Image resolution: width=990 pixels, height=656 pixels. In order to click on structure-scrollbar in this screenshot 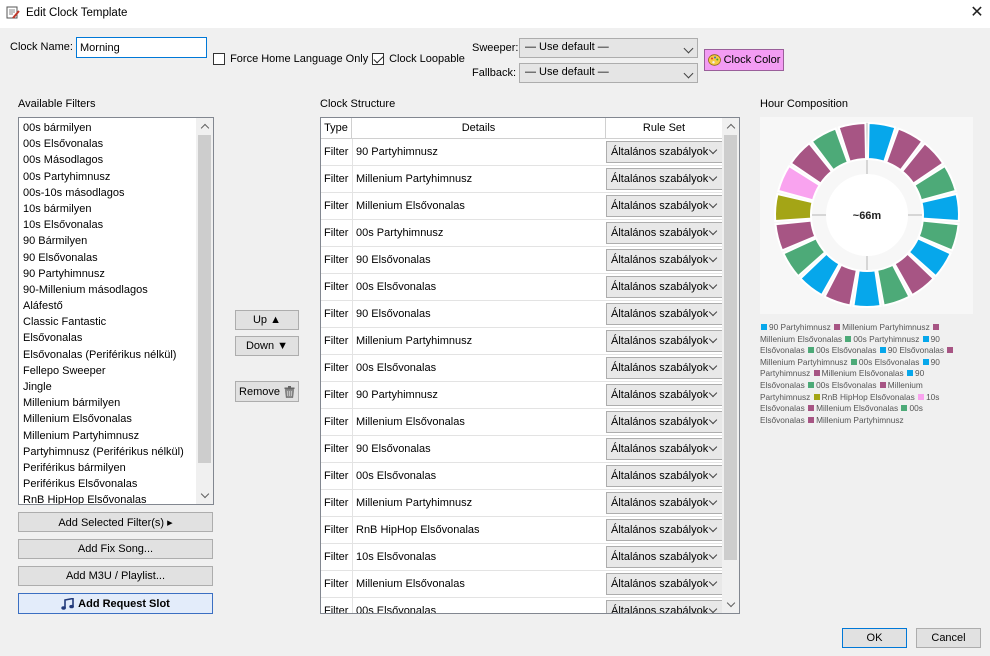, I will do `click(730, 365)`.